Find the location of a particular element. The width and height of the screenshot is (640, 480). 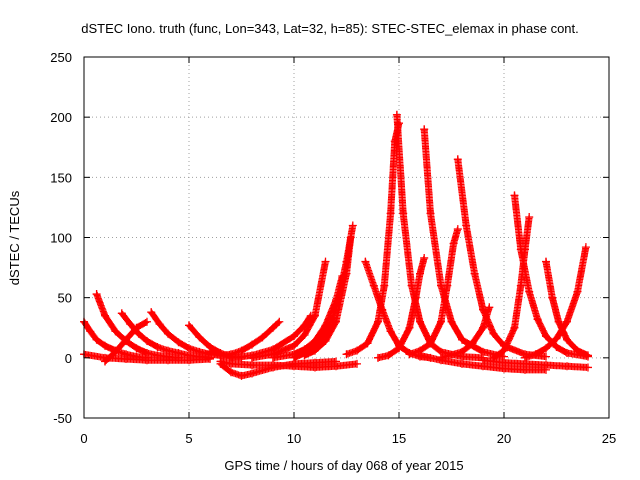

x-tick-label: 5 is located at coordinates (188, 438).